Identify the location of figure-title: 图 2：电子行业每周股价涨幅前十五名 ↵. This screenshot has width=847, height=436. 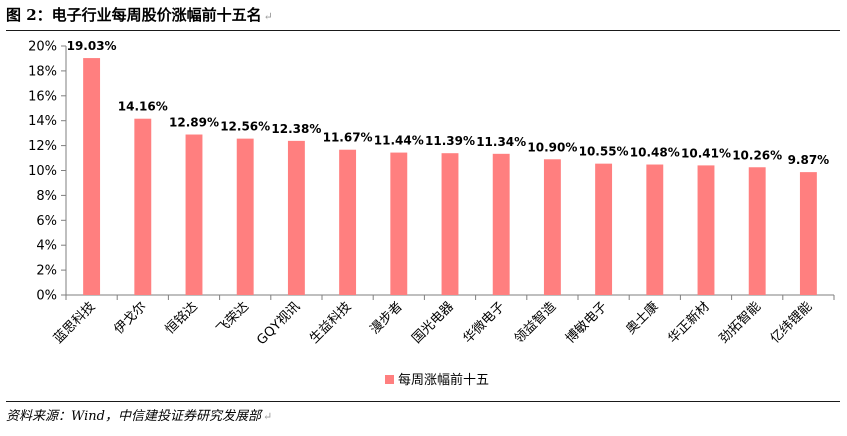
(139, 14).